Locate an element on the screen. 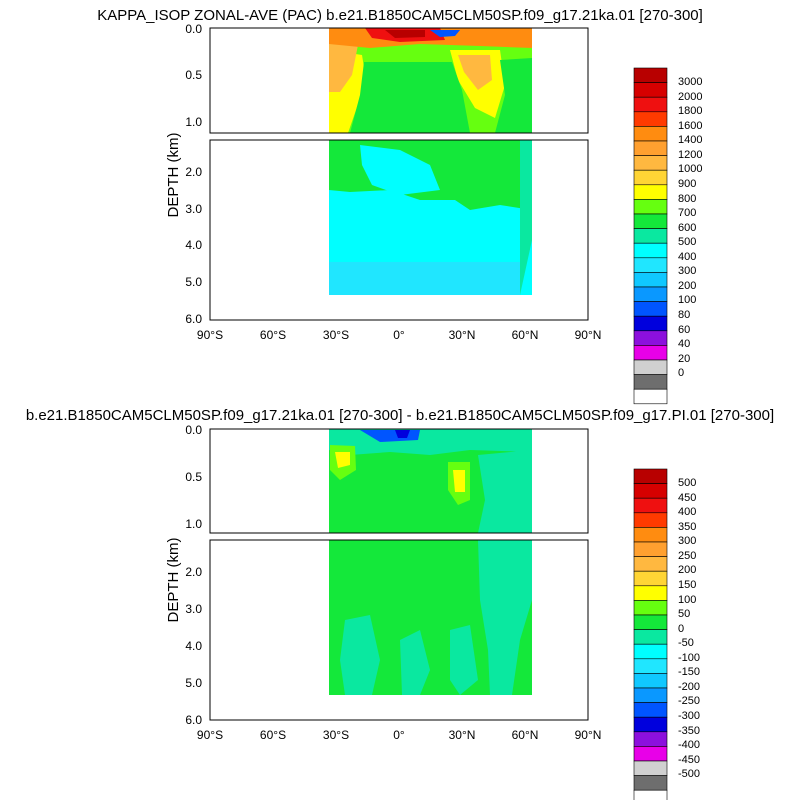 The width and height of the screenshot is (800, 800). p2-right-cyan is located at coordinates (505, 491).